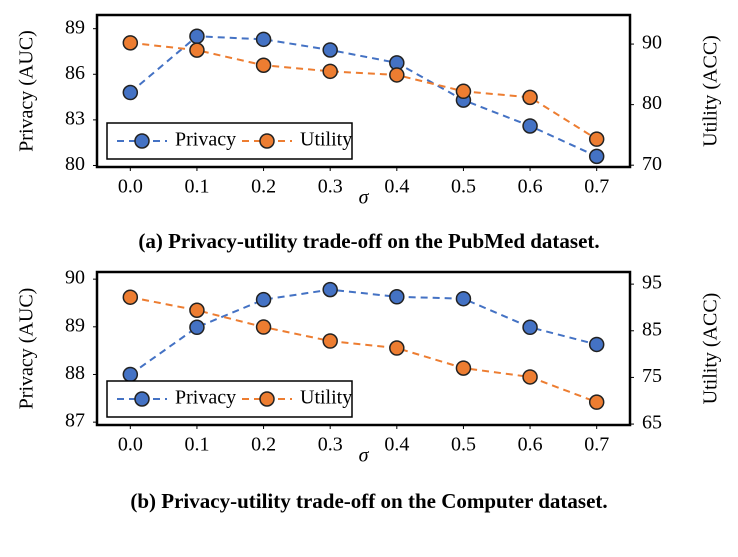 This screenshot has width=738, height=557. What do you see at coordinates (75, 421) in the screenshot?
I see `y-tick-label: 87` at bounding box center [75, 421].